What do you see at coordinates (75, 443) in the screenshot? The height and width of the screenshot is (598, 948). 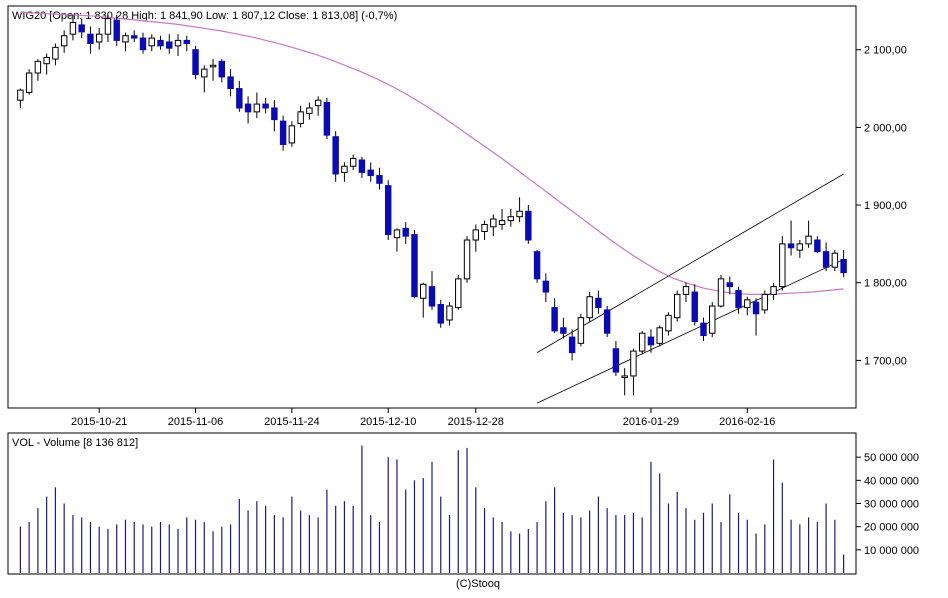 I see `volume-panel-header: VOL - Volume [8 136 812]` at bounding box center [75, 443].